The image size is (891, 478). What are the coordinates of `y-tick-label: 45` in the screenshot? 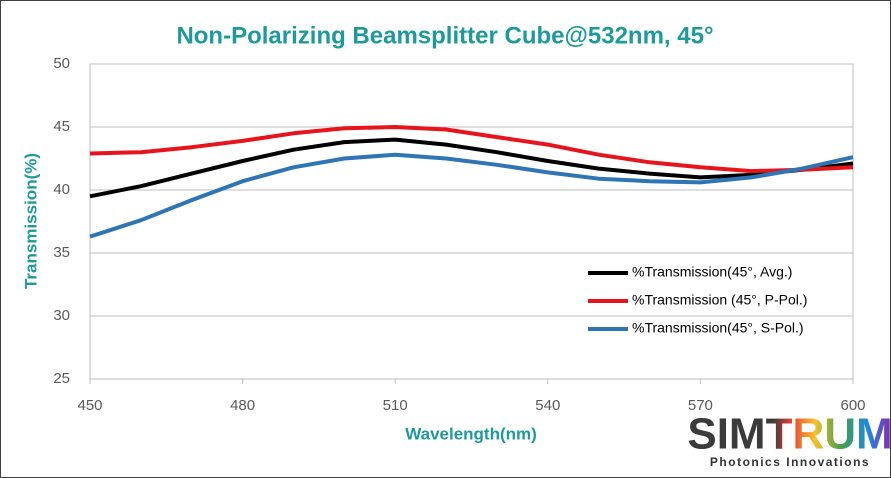 It's located at (61, 126).